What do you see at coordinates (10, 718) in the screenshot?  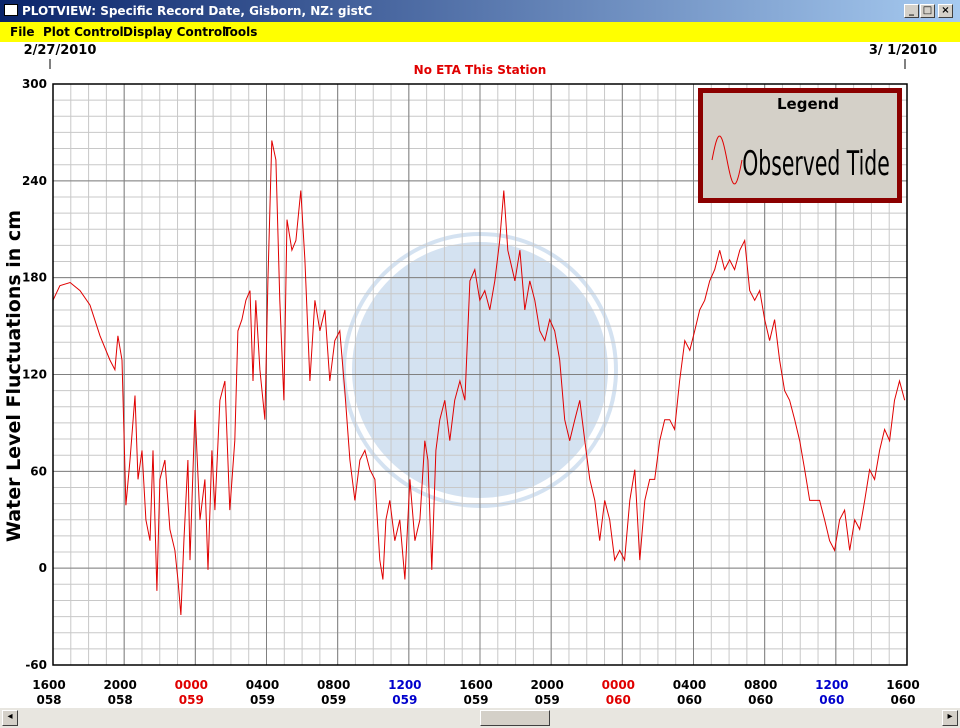 I see `scroll-left: ◂` at bounding box center [10, 718].